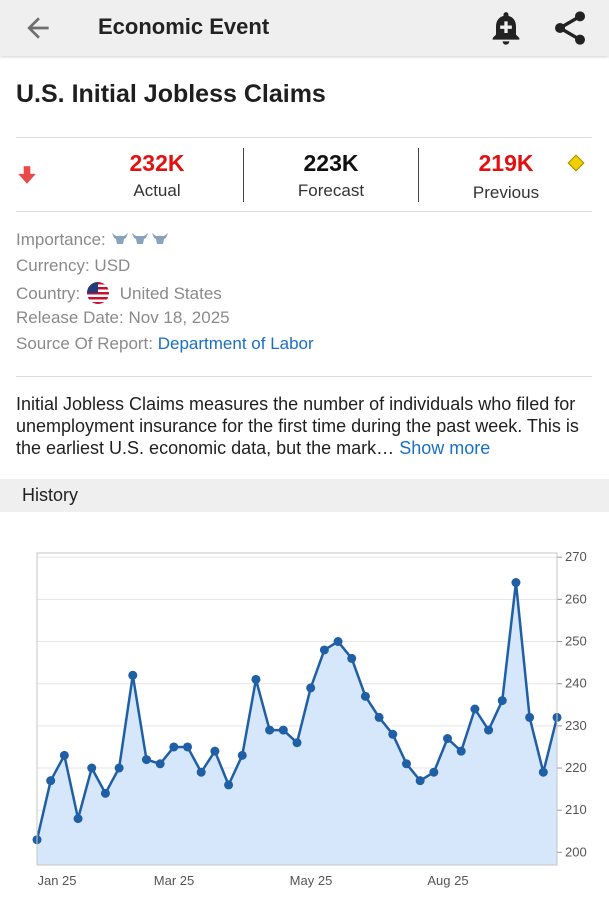 The image size is (609, 900). I want to click on add-alert-bell-icon, so click(506, 28).